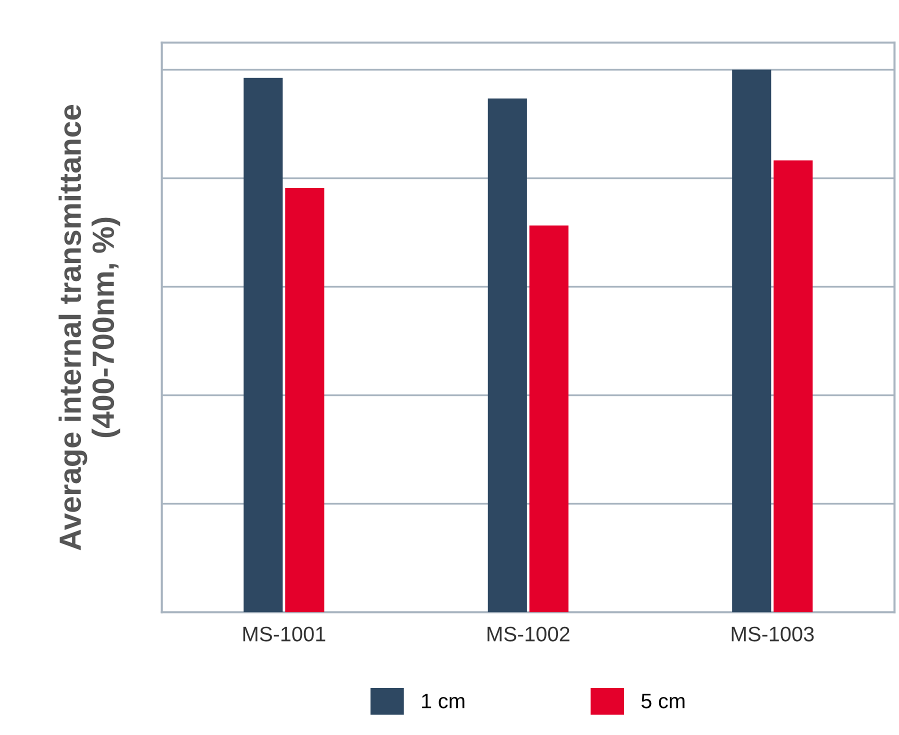 The height and width of the screenshot is (735, 899). Describe the element at coordinates (89, 327) in the screenshot. I see `y-axis-title: Average internal transmittance (400-700nm, %)` at that location.